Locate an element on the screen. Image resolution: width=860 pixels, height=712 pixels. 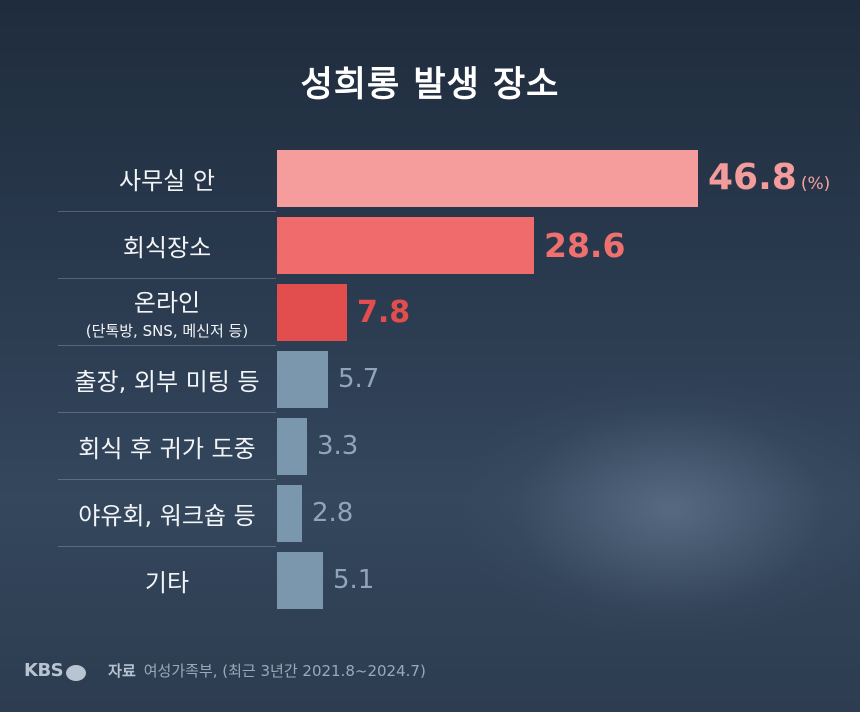
value-number: 5.1 is located at coordinates (354, 579).